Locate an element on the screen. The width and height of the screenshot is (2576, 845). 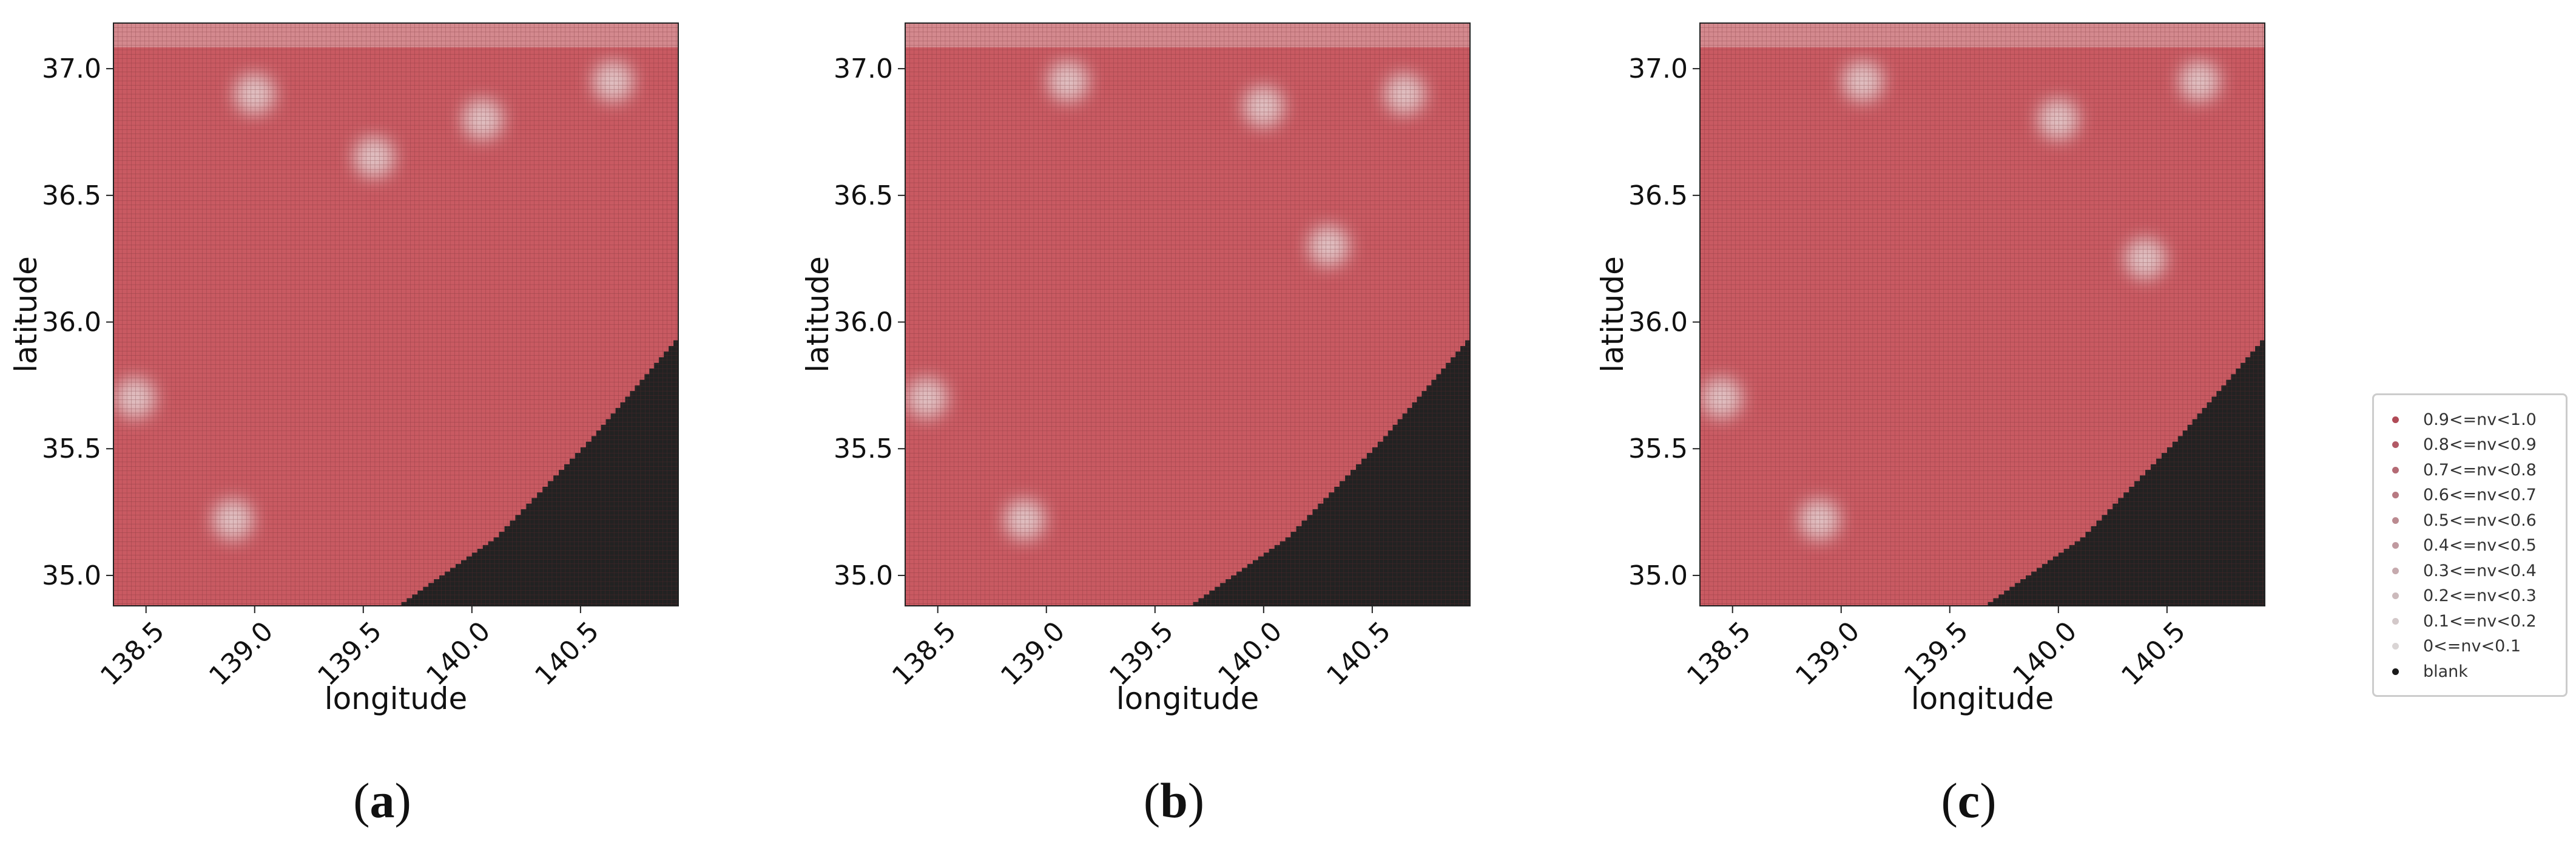
legend-label: 0.8<=nv<0.9 is located at coordinates (2480, 445).